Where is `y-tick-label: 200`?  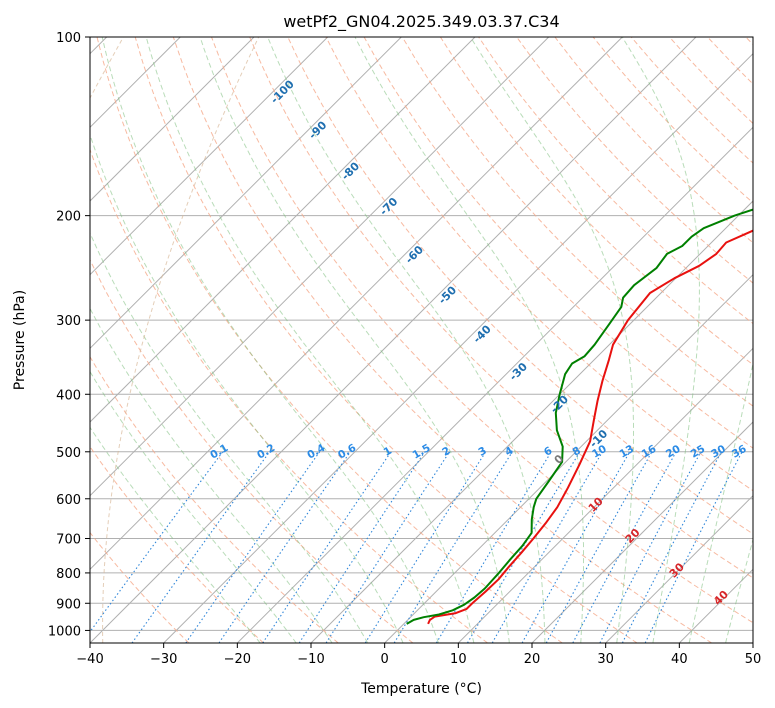
y-tick-label: 200 is located at coordinates (68, 217).